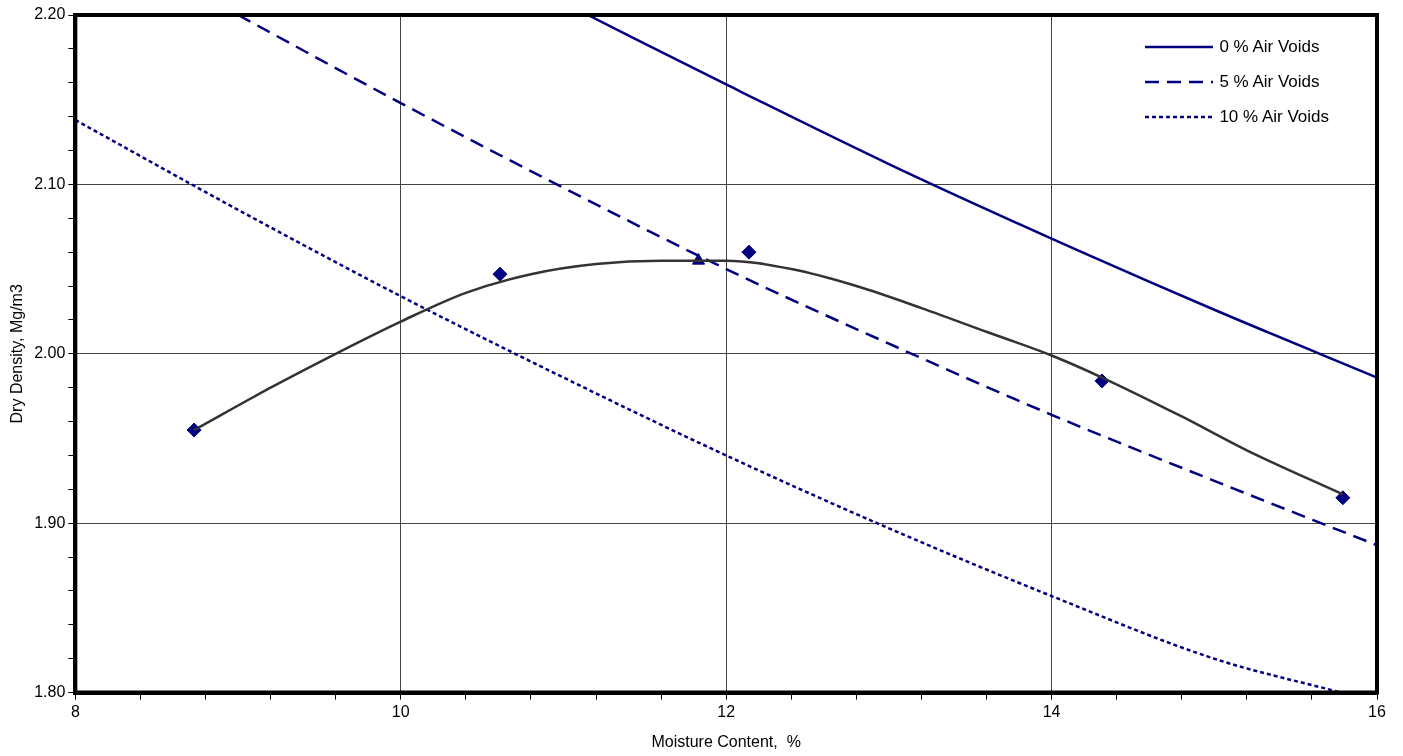 The width and height of the screenshot is (1403, 756). Describe the element at coordinates (50, 692) in the screenshot. I see `y-tick-label: 1.80` at that location.